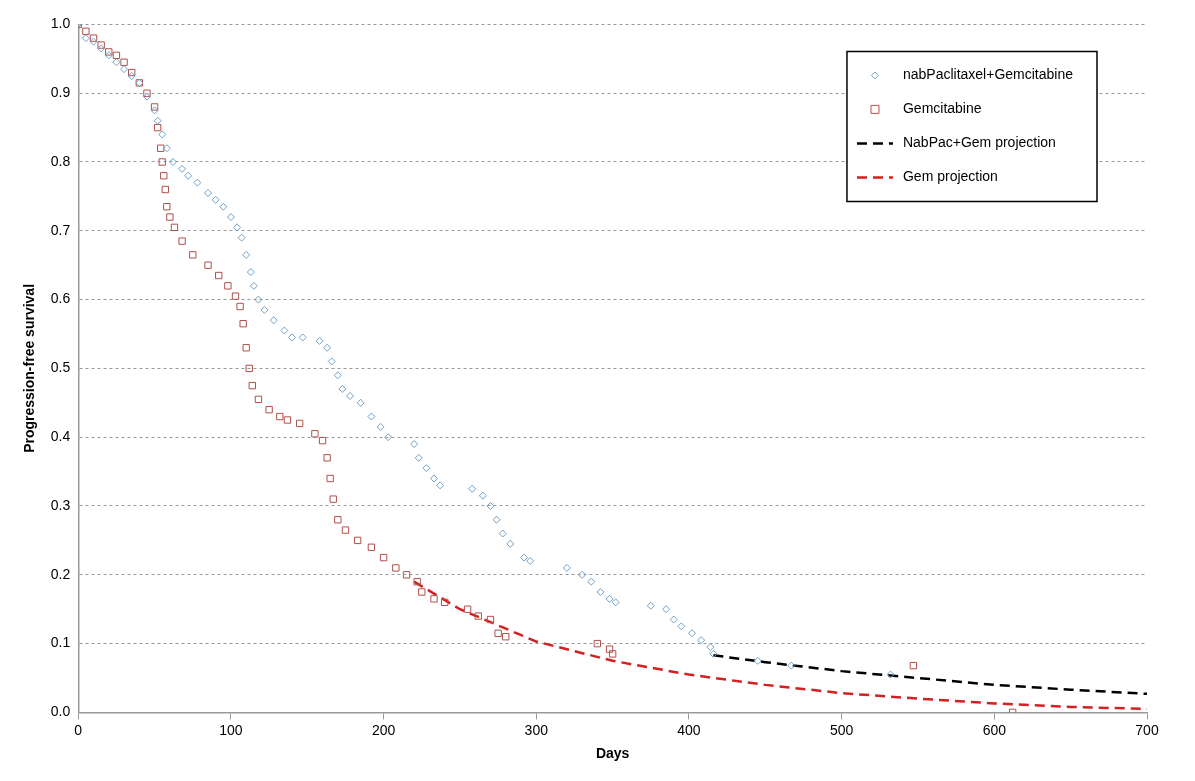  Describe the element at coordinates (60, 229) in the screenshot. I see `y-tick-label: 0.7` at that location.